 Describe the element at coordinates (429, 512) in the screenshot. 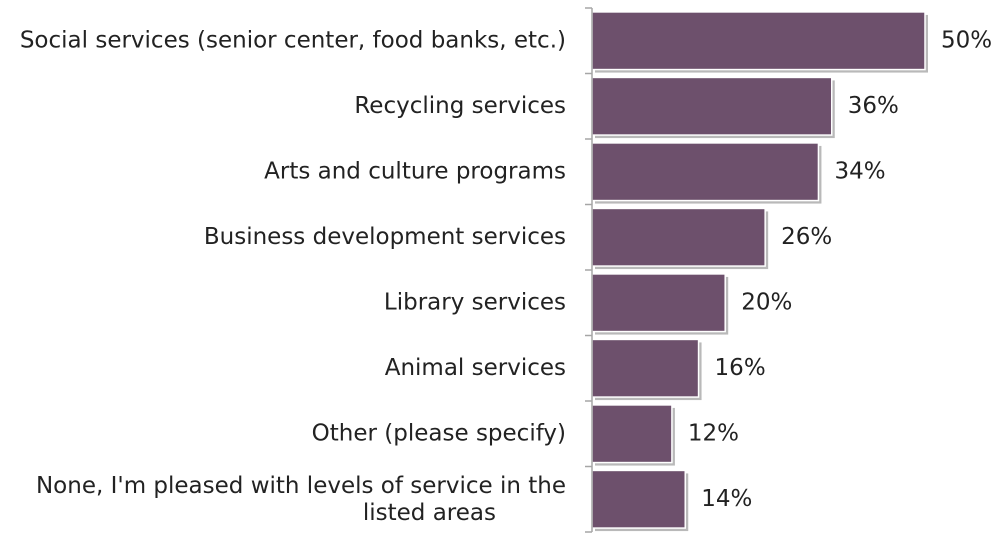

I see `category-label-line: listed areas` at that location.